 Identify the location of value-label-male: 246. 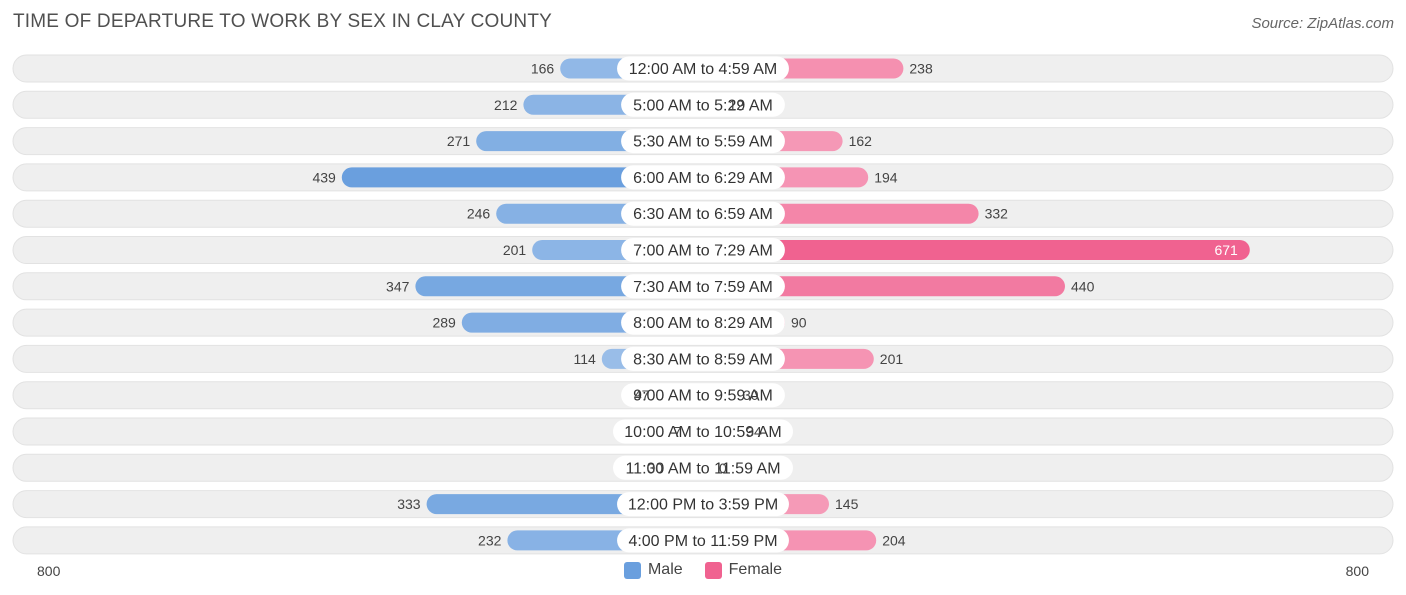
(479, 214).